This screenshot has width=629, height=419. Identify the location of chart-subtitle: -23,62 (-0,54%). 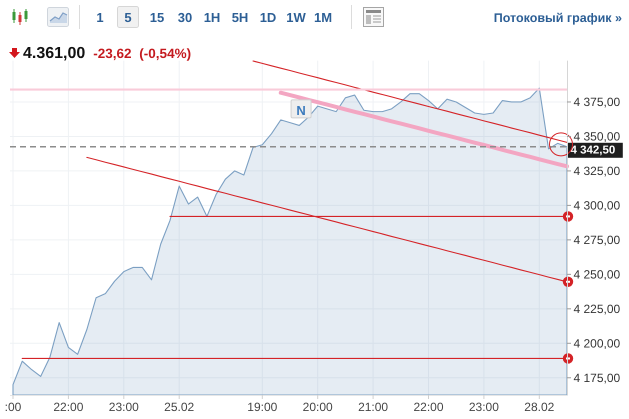
(142, 53).